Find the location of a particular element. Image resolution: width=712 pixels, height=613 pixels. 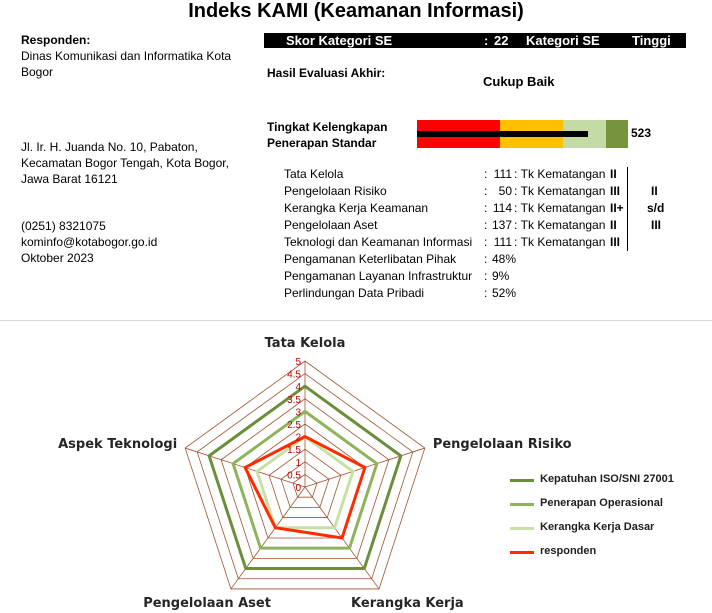

completeness-bar is located at coordinates (522, 134).